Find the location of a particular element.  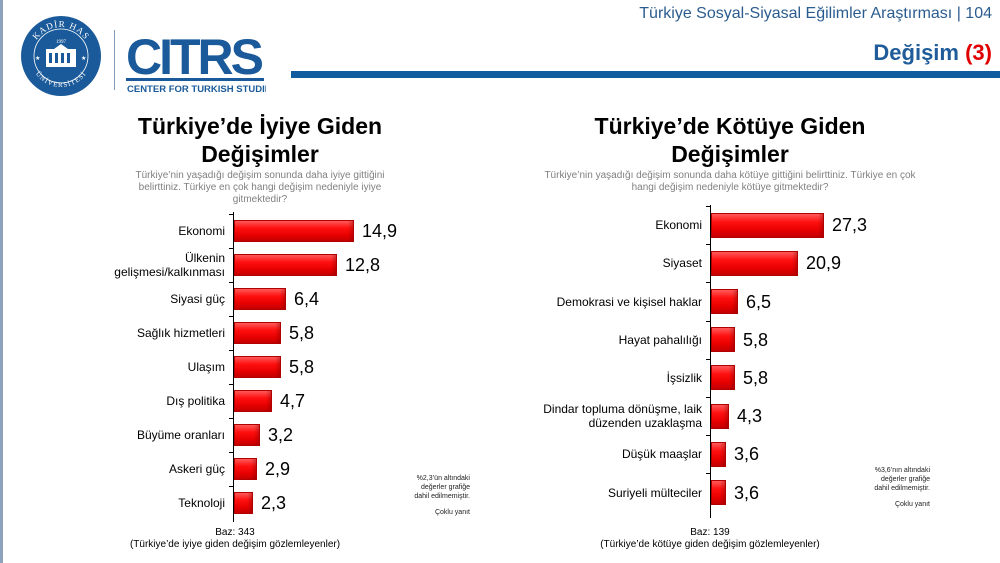

section-title: Değişim (3) is located at coordinates (932, 53).